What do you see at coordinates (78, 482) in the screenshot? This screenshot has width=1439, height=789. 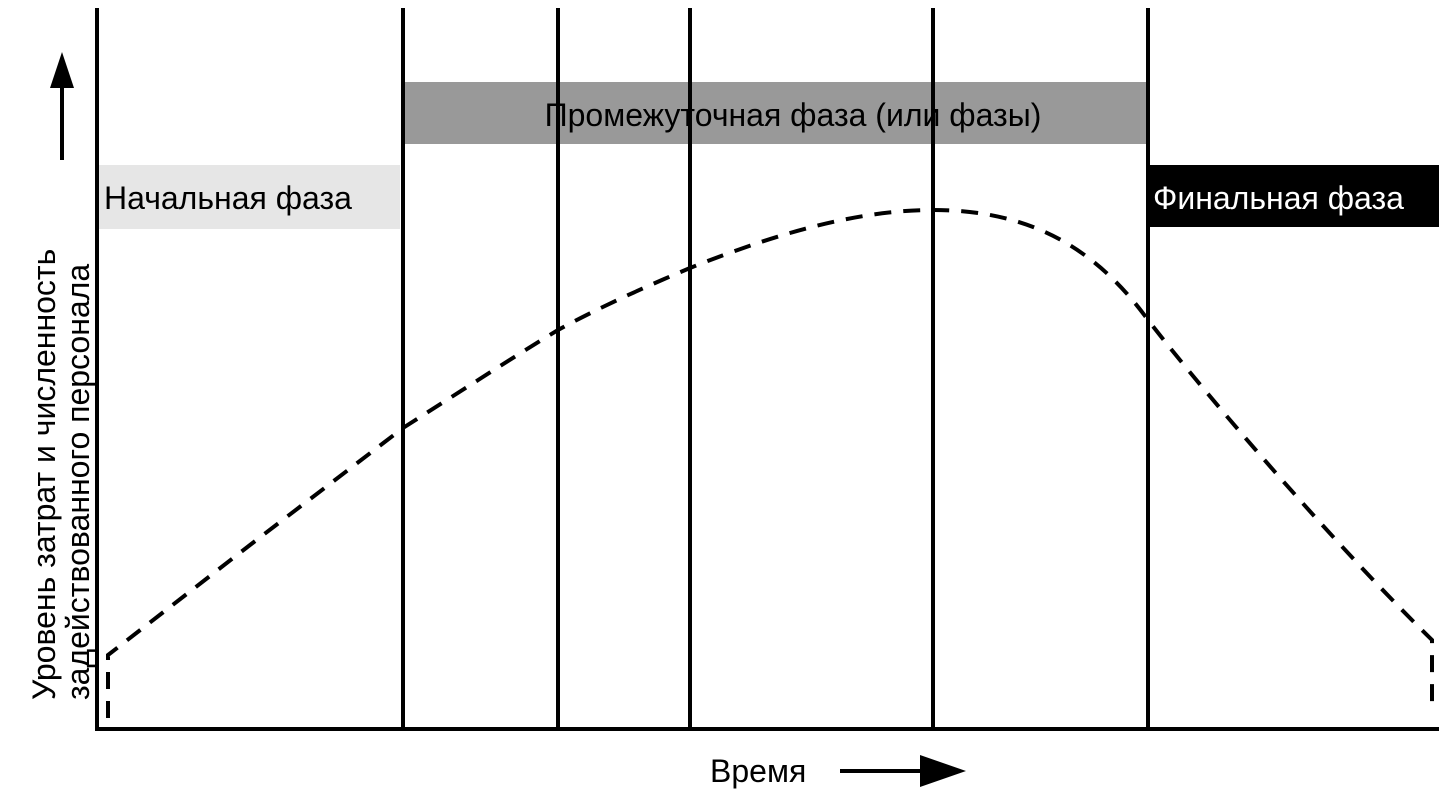 I see `svg-text: задействованного персонала` at bounding box center [78, 482].